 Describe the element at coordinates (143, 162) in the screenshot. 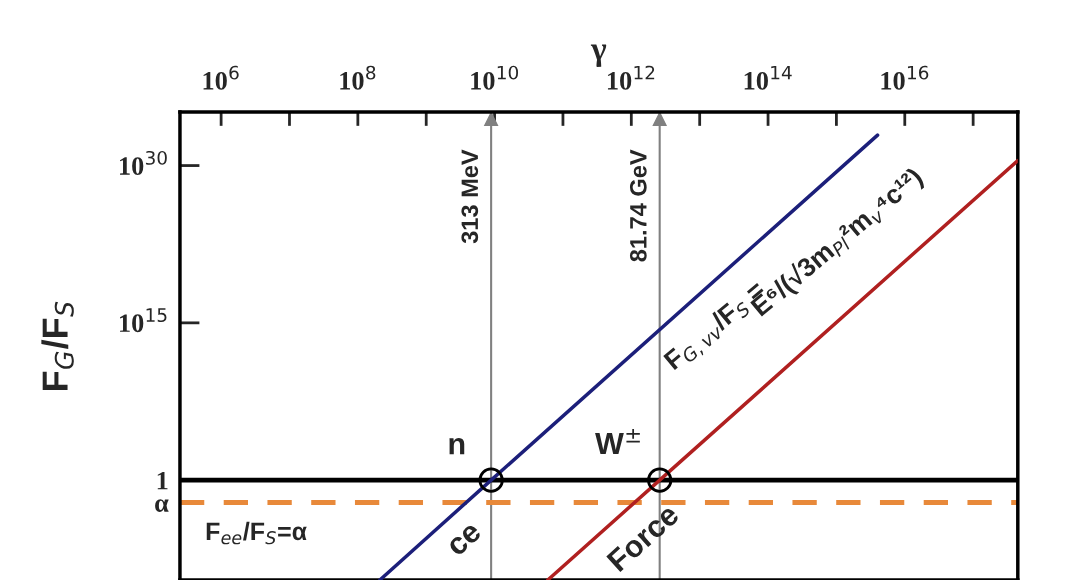

I see `y-tick-label: 10$^{30}$` at that location.